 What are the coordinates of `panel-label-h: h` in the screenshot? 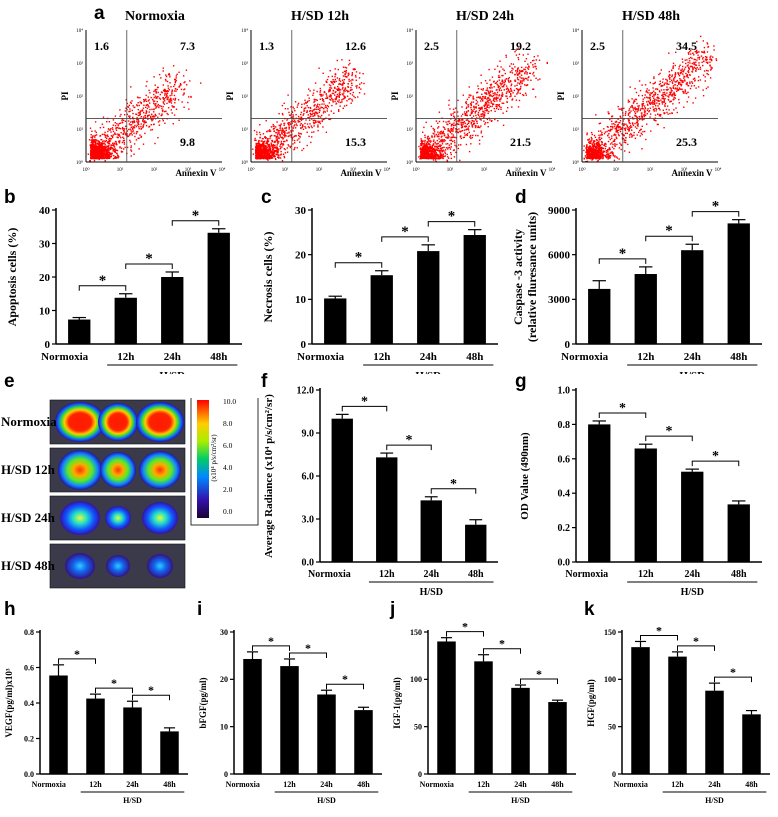 It's located at (10, 609).